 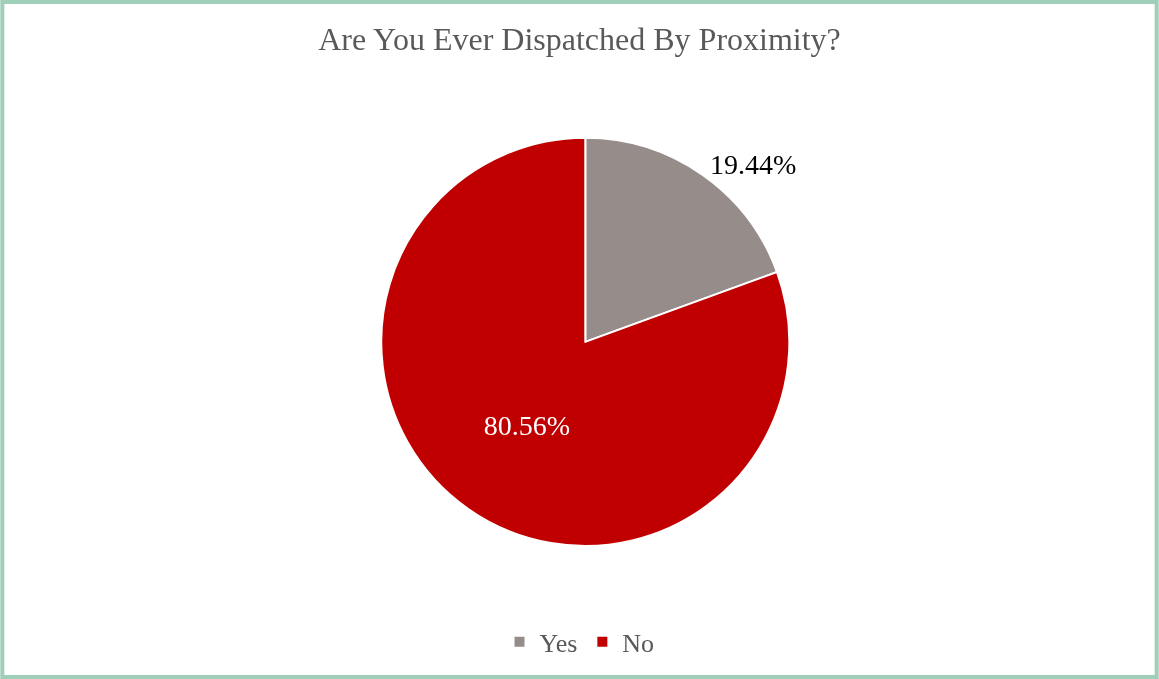 What do you see at coordinates (753, 164) in the screenshot?
I see `data-label: 19.44%` at bounding box center [753, 164].